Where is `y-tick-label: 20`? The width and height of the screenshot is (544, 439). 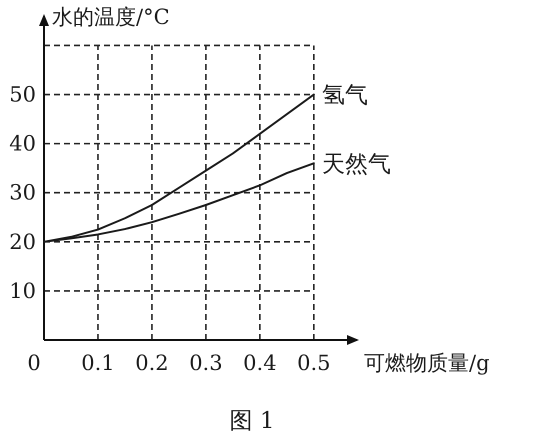
y-tick-label: 20 is located at coordinates (22, 242).